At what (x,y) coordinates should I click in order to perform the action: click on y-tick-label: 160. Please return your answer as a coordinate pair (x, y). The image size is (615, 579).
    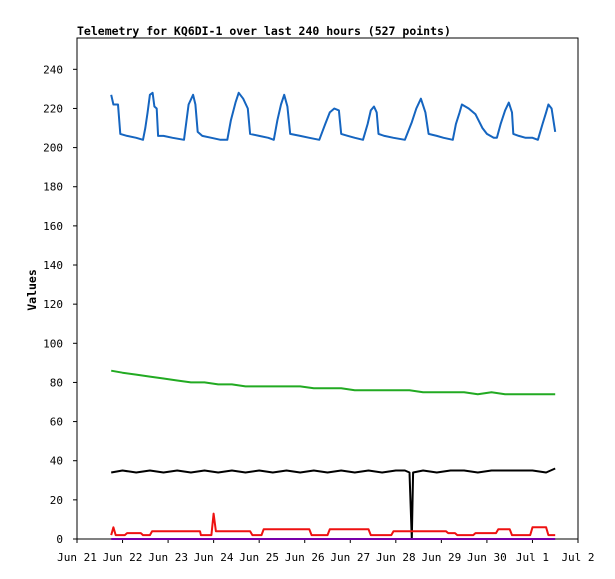
    Looking at the image, I should click on (53, 226).